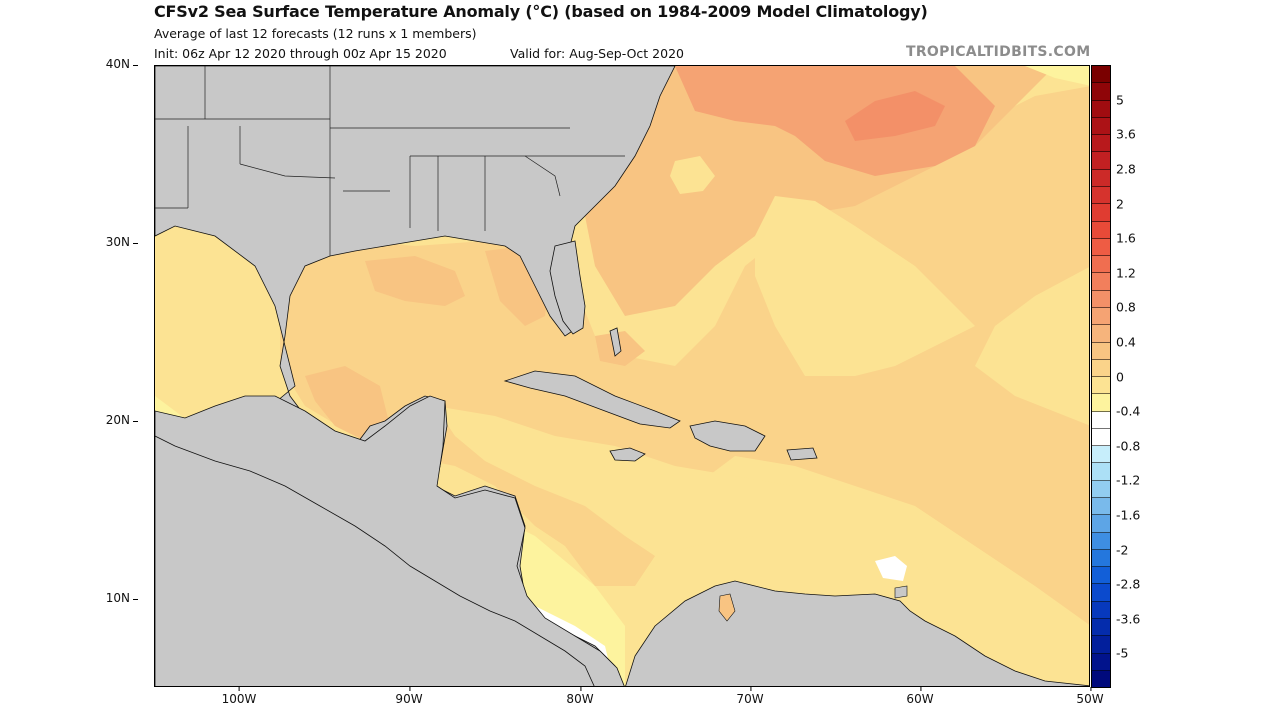  I want to click on valid-period-label: Valid for: Aug-Sep-Oct 2020, so click(597, 53).